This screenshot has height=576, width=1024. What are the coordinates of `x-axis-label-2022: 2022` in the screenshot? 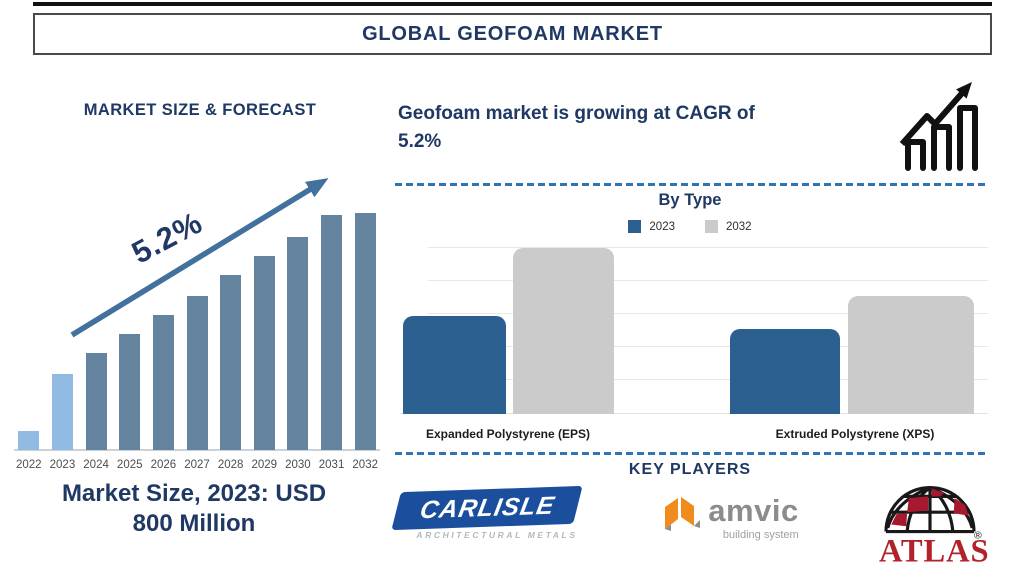 It's located at (29, 465).